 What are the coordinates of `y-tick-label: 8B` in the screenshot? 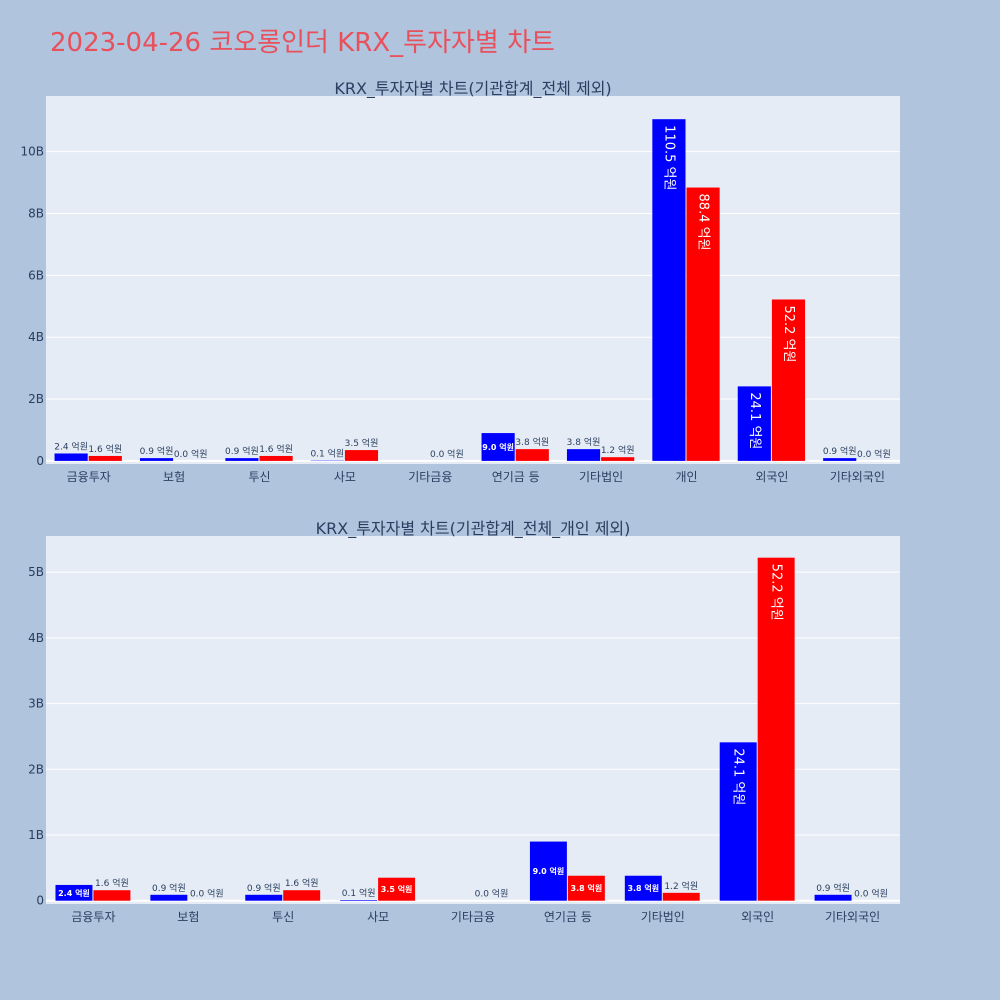 It's located at (36, 214).